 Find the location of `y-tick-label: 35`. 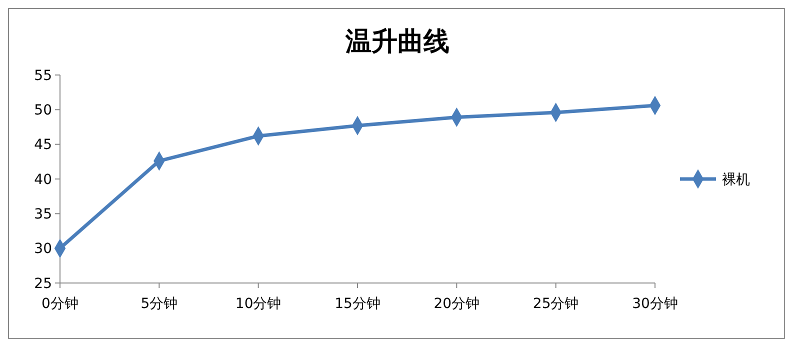

y-tick-label: 35 is located at coordinates (43, 214).